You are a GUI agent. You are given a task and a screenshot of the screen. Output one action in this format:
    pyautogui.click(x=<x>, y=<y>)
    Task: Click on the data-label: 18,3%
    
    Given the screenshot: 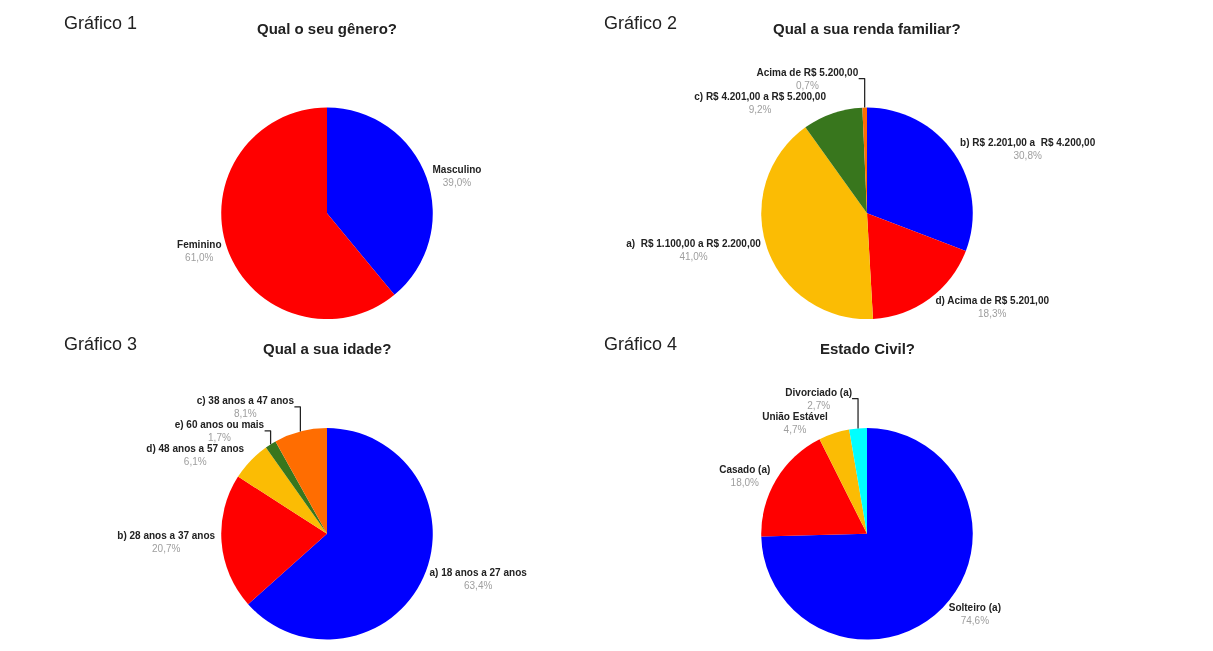 What is the action you would take?
    pyautogui.click(x=992, y=313)
    